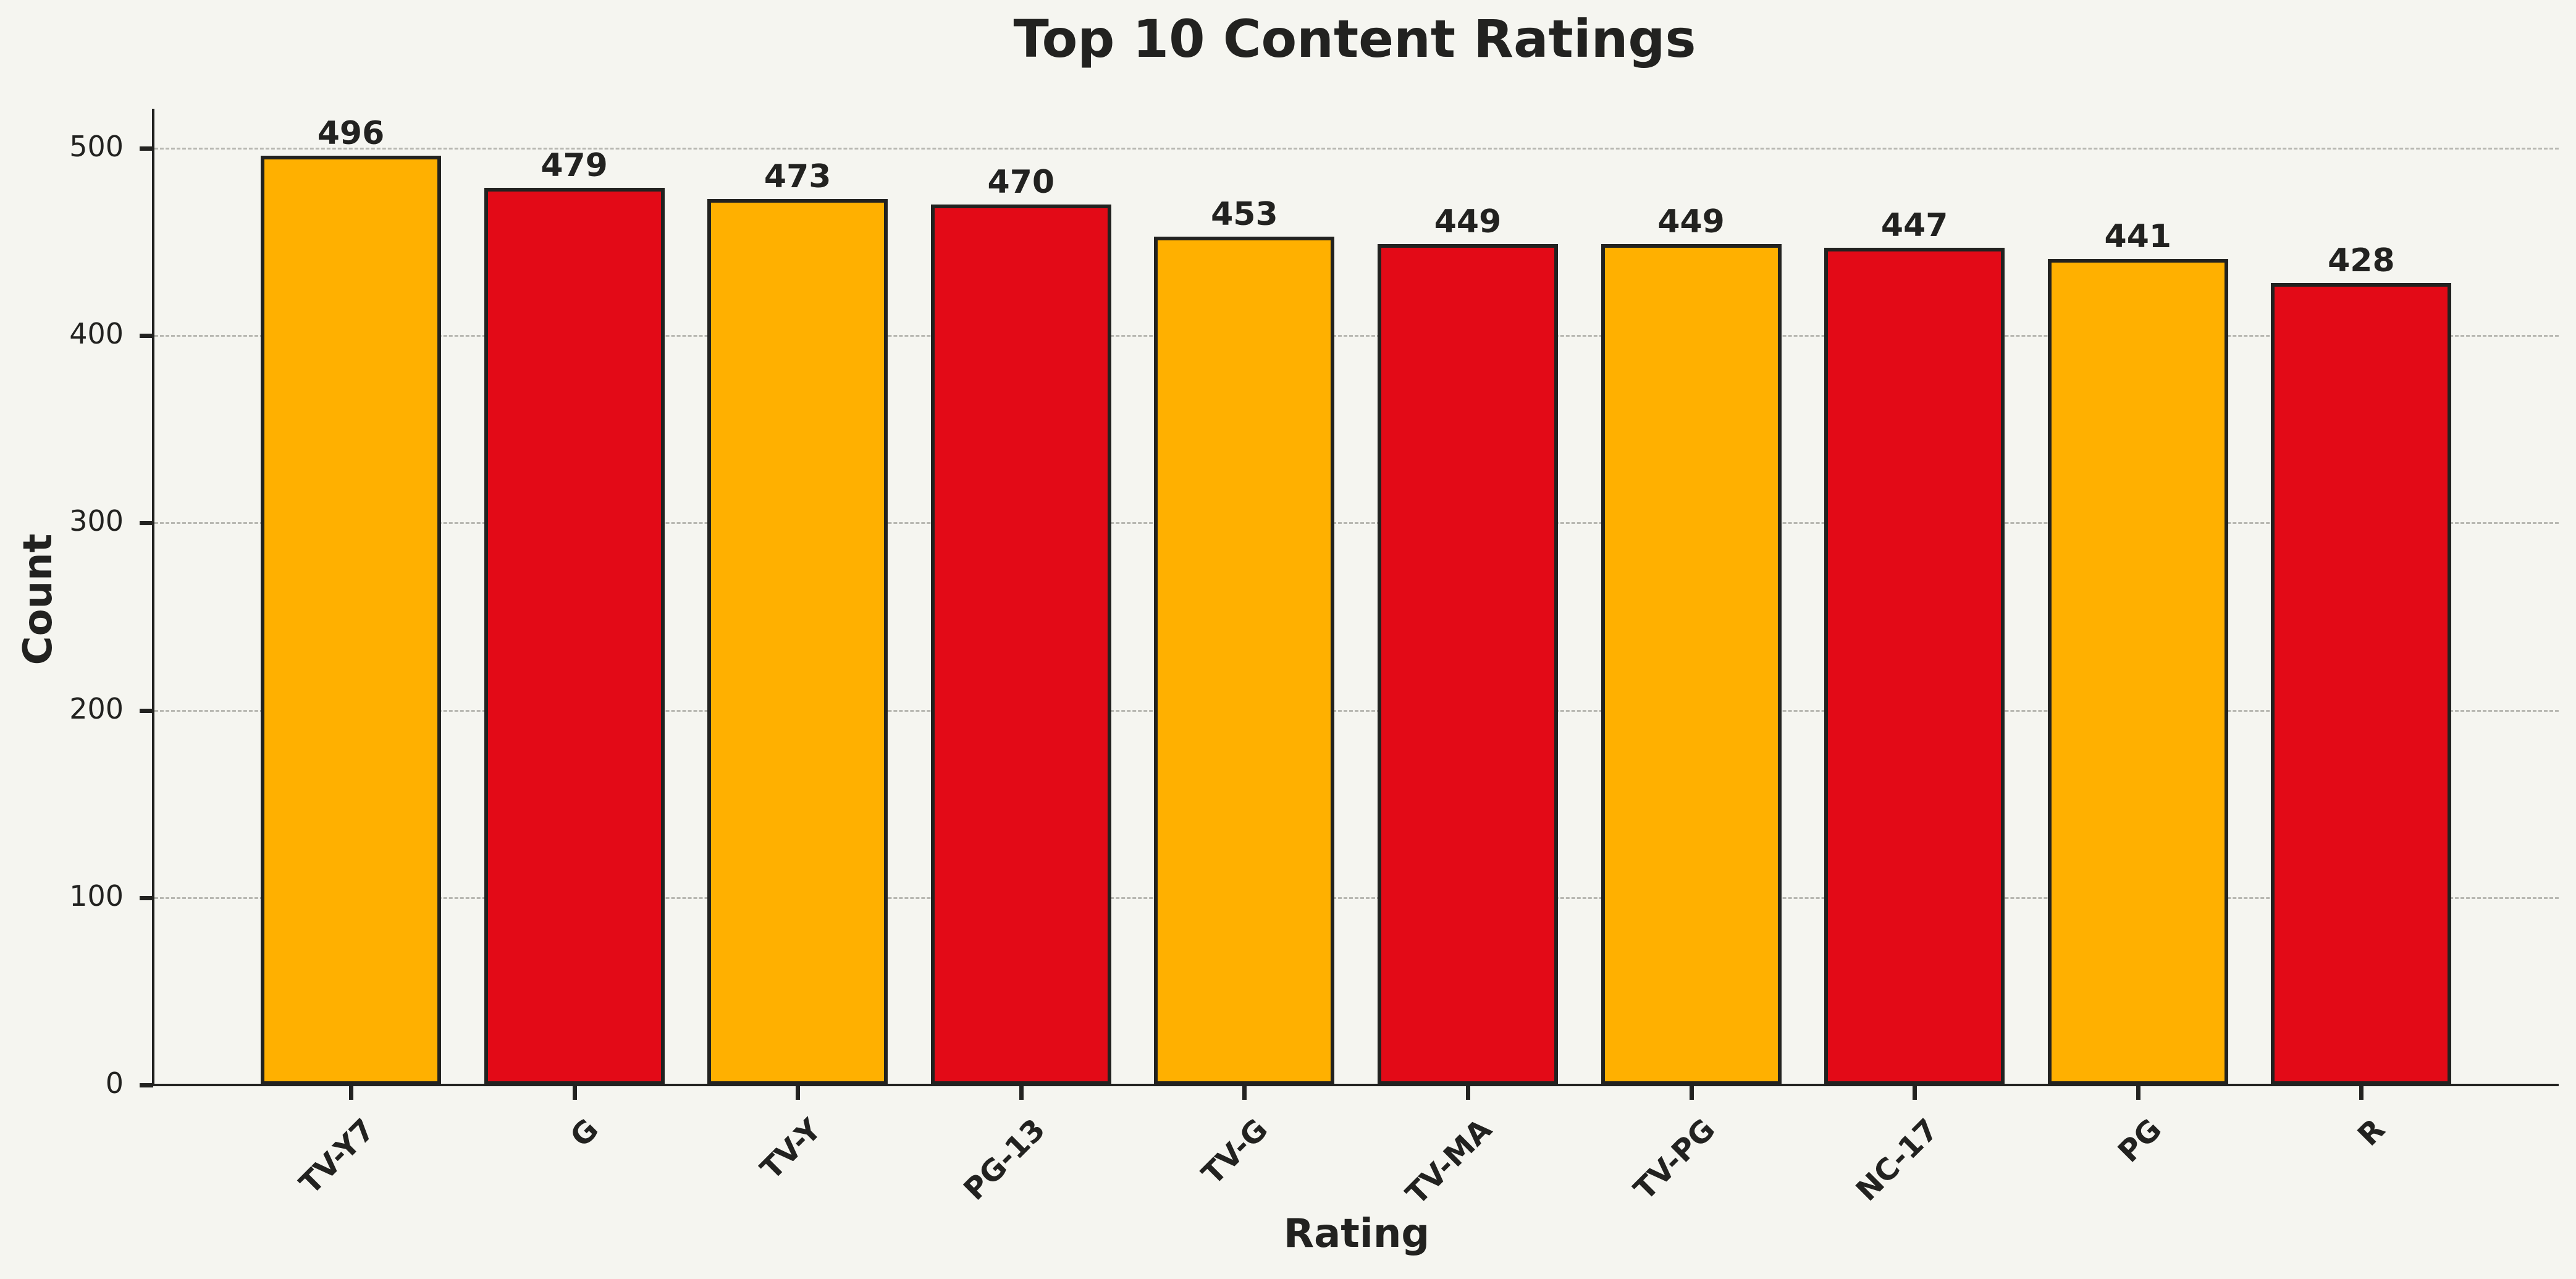 The height and width of the screenshot is (1279, 2576). Describe the element at coordinates (1355, 1085) in the screenshot. I see `x-axis-line` at that location.